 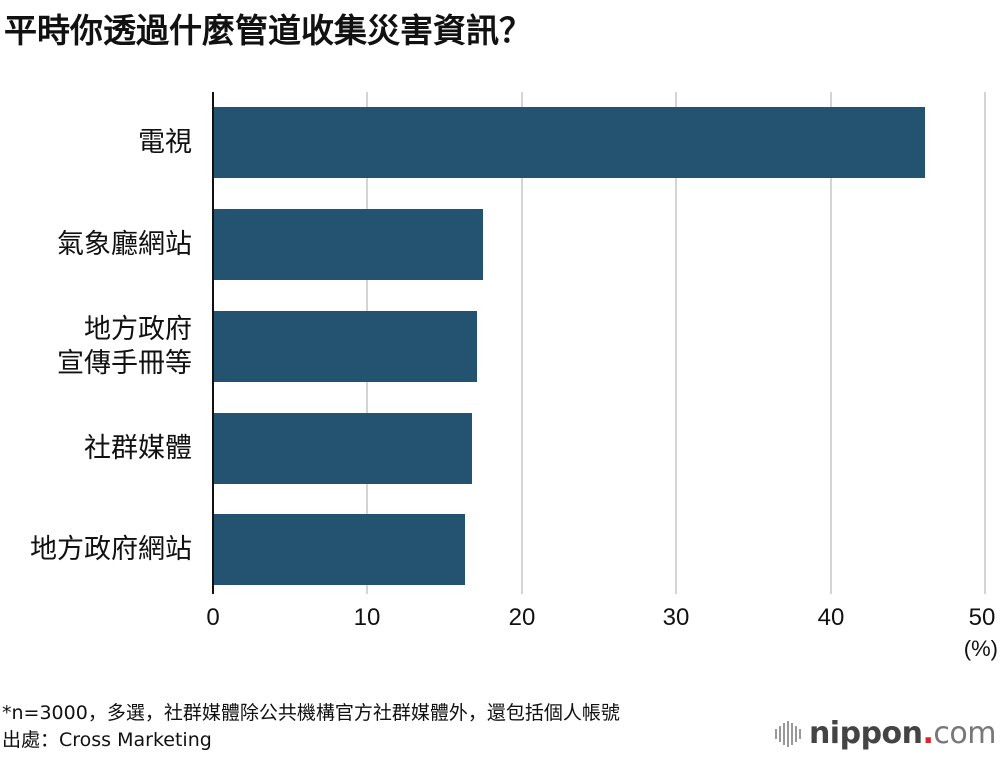 I want to click on nippon-logo: nippon.com, so click(x=885, y=733).